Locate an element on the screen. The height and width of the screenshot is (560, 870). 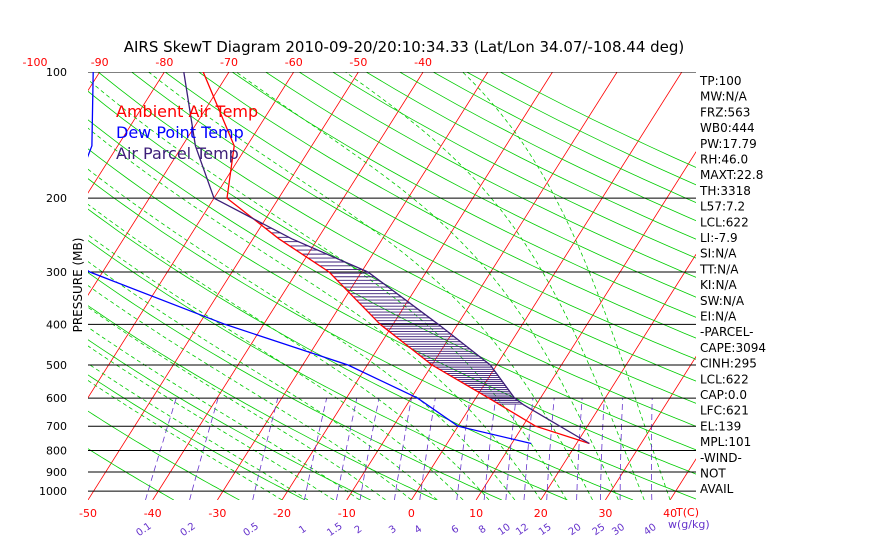
cape-hatching is located at coordinates (388, 311).